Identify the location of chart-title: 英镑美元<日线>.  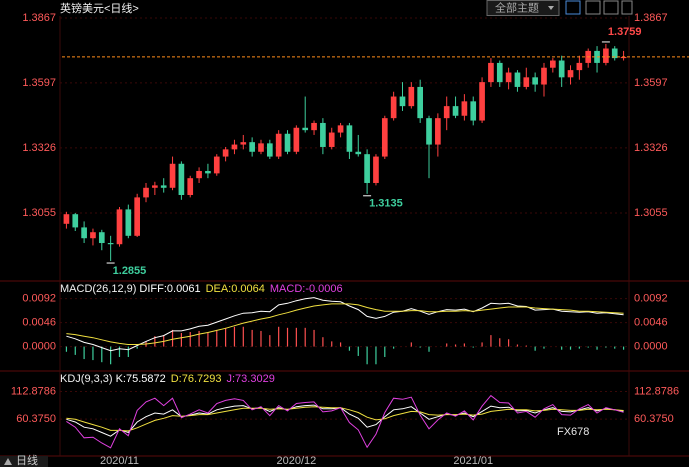
(99, 8).